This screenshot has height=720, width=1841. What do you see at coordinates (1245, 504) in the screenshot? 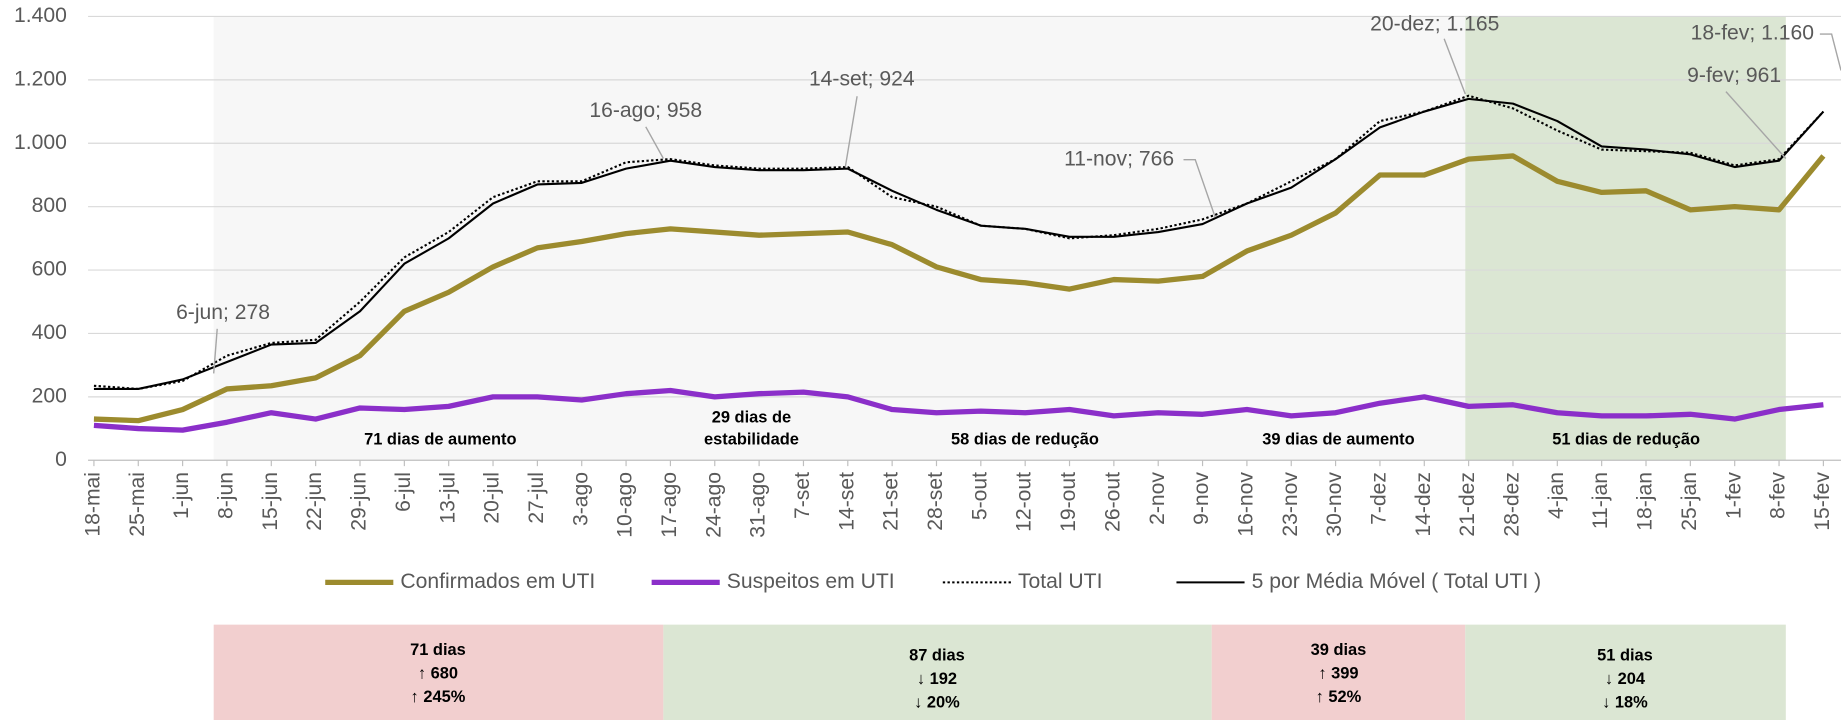
I see `x-tick-label: 16-nov` at bounding box center [1245, 504].